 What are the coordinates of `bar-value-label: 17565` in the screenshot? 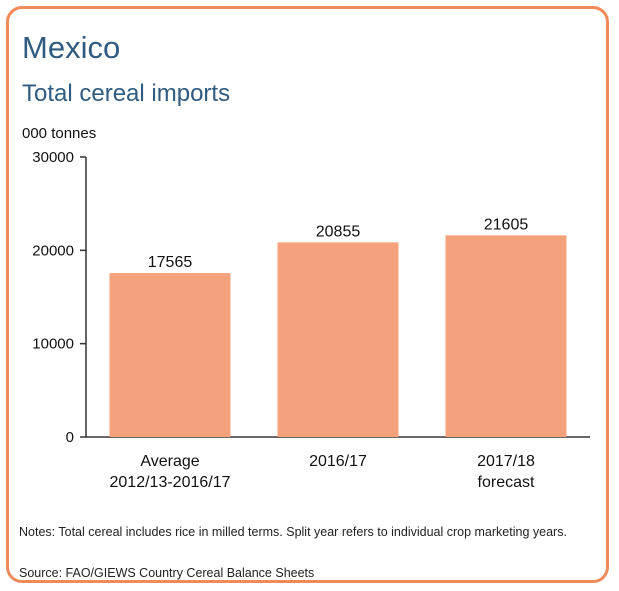 It's located at (170, 262).